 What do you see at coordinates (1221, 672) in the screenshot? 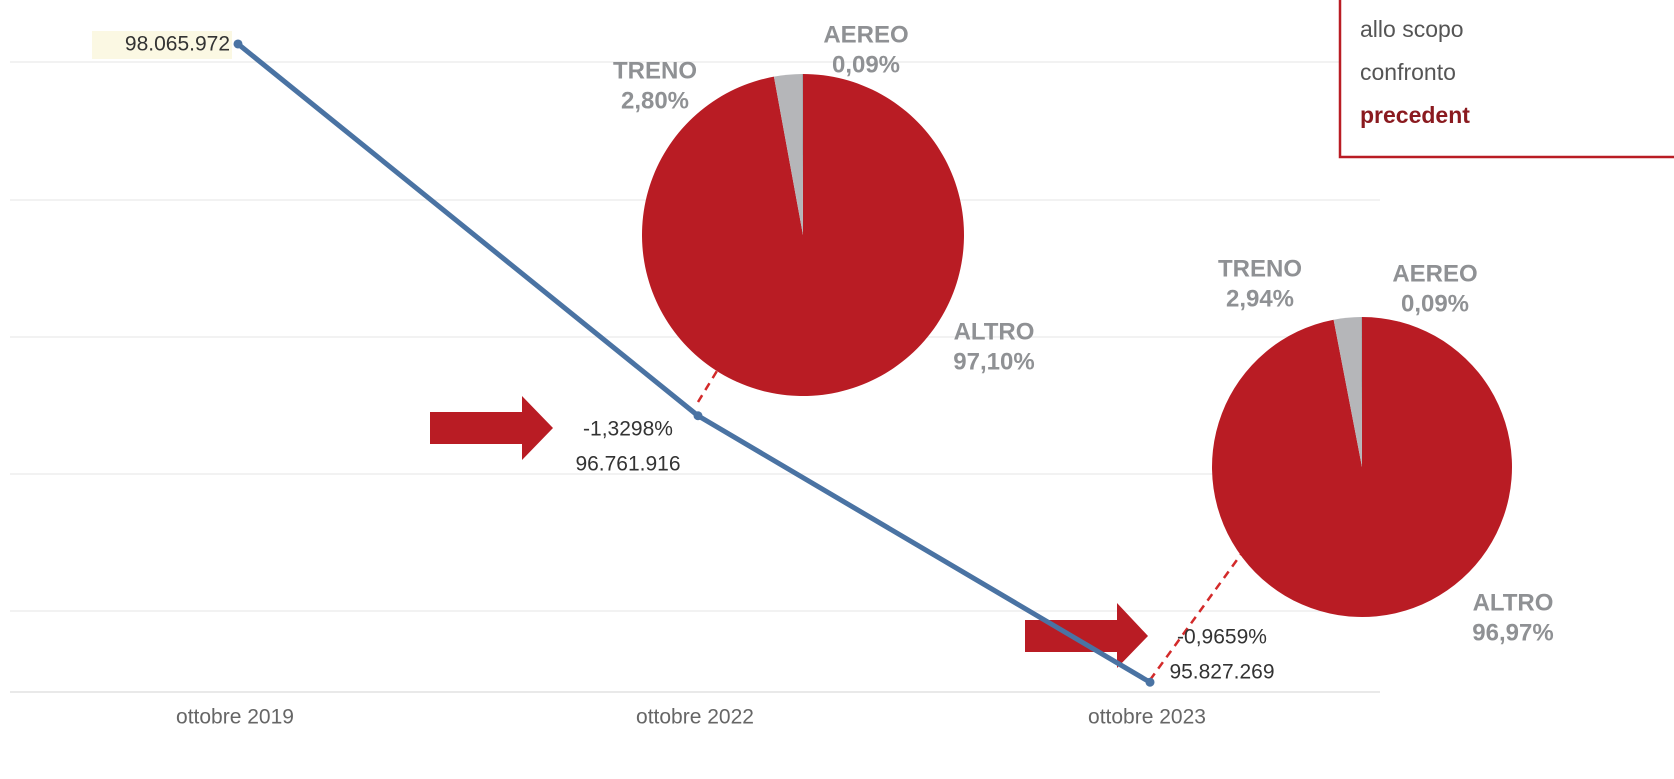
I see `value-label: 95.827.269` at bounding box center [1221, 672].